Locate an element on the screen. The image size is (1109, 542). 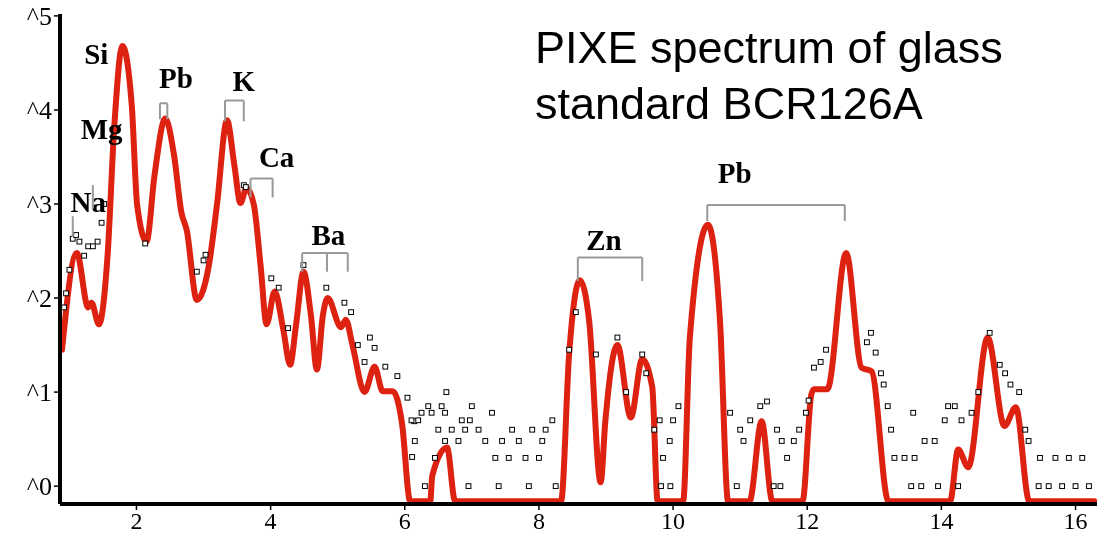
annotation: Ca is located at coordinates (276, 156).